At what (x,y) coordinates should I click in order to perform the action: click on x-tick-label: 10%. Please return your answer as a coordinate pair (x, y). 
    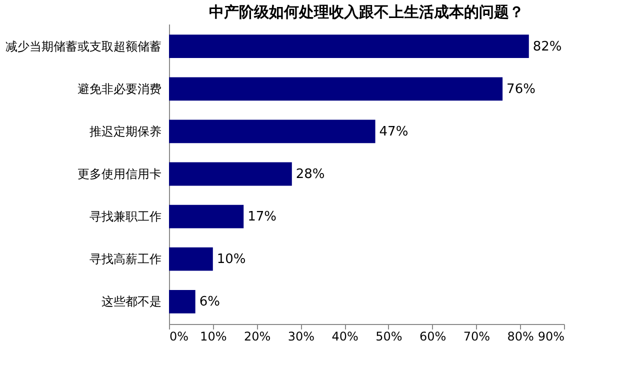
    Looking at the image, I should click on (213, 337).